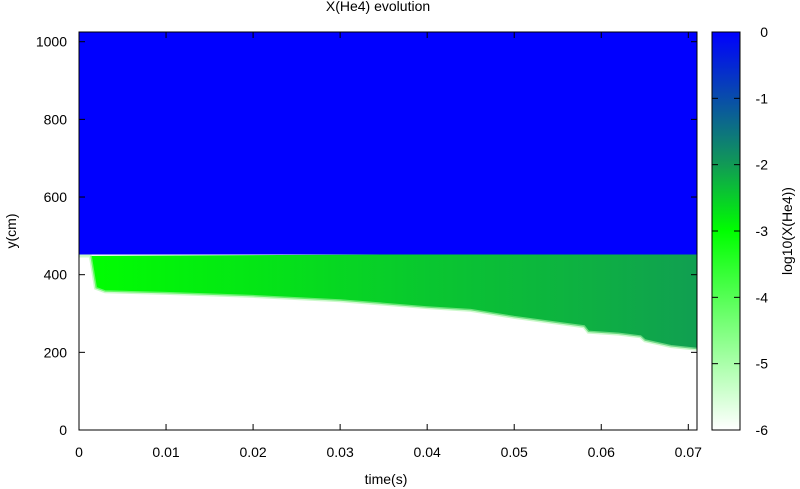 The height and width of the screenshot is (489, 800). Describe the element at coordinates (601, 452) in the screenshot. I see `x-tick-label: 0.06` at that location.